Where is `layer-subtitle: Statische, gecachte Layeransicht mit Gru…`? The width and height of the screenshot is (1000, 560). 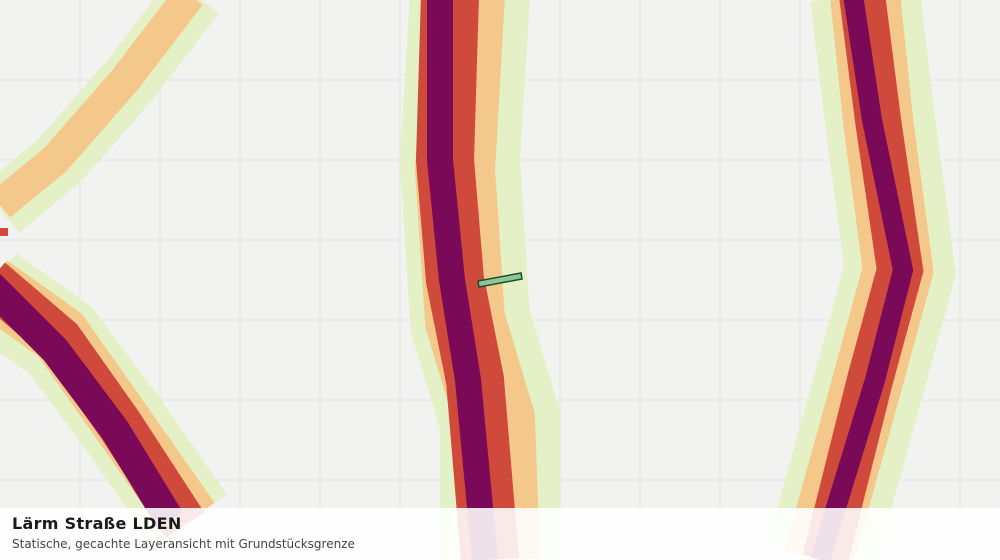 layer-subtitle: Statische, gecachte Layeransicht mit Gru… is located at coordinates (183, 544).